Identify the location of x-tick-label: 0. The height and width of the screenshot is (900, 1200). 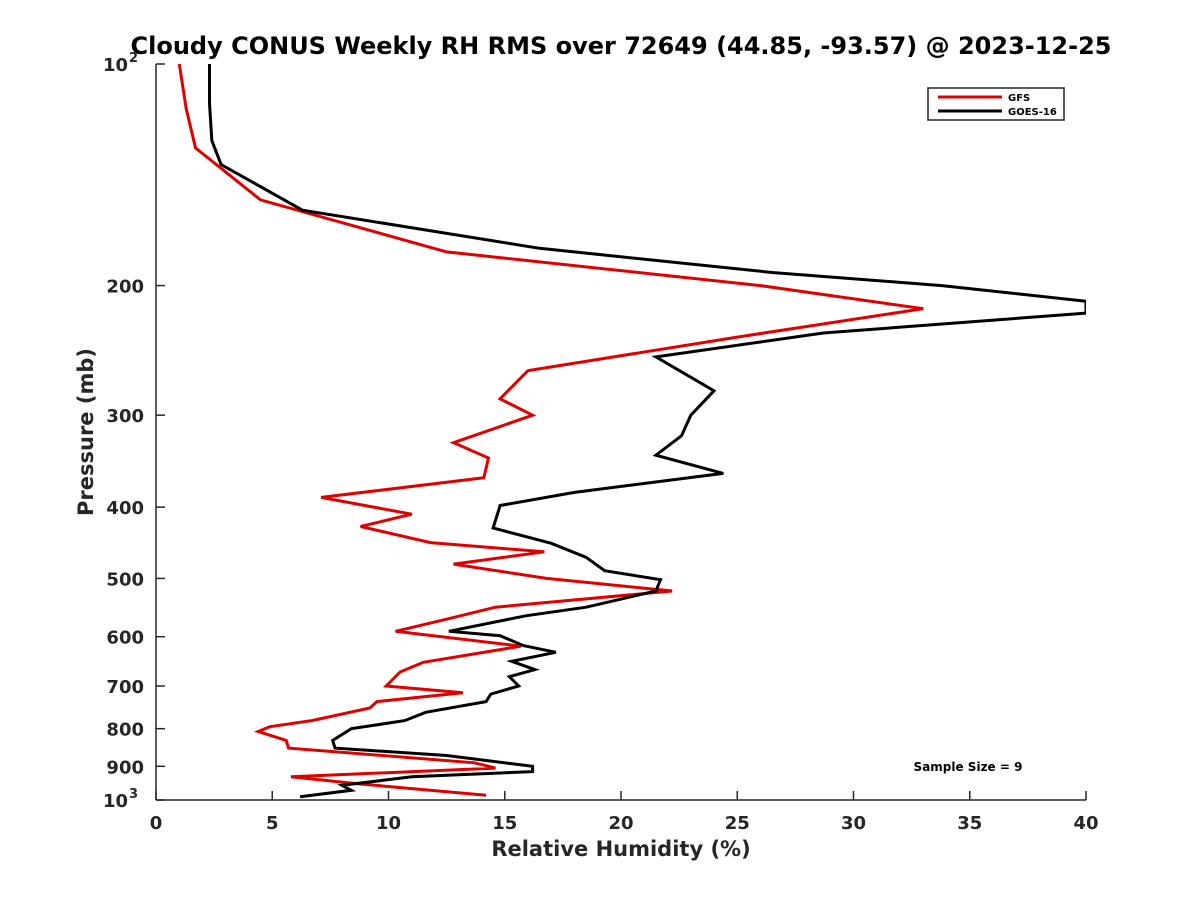
(156, 823).